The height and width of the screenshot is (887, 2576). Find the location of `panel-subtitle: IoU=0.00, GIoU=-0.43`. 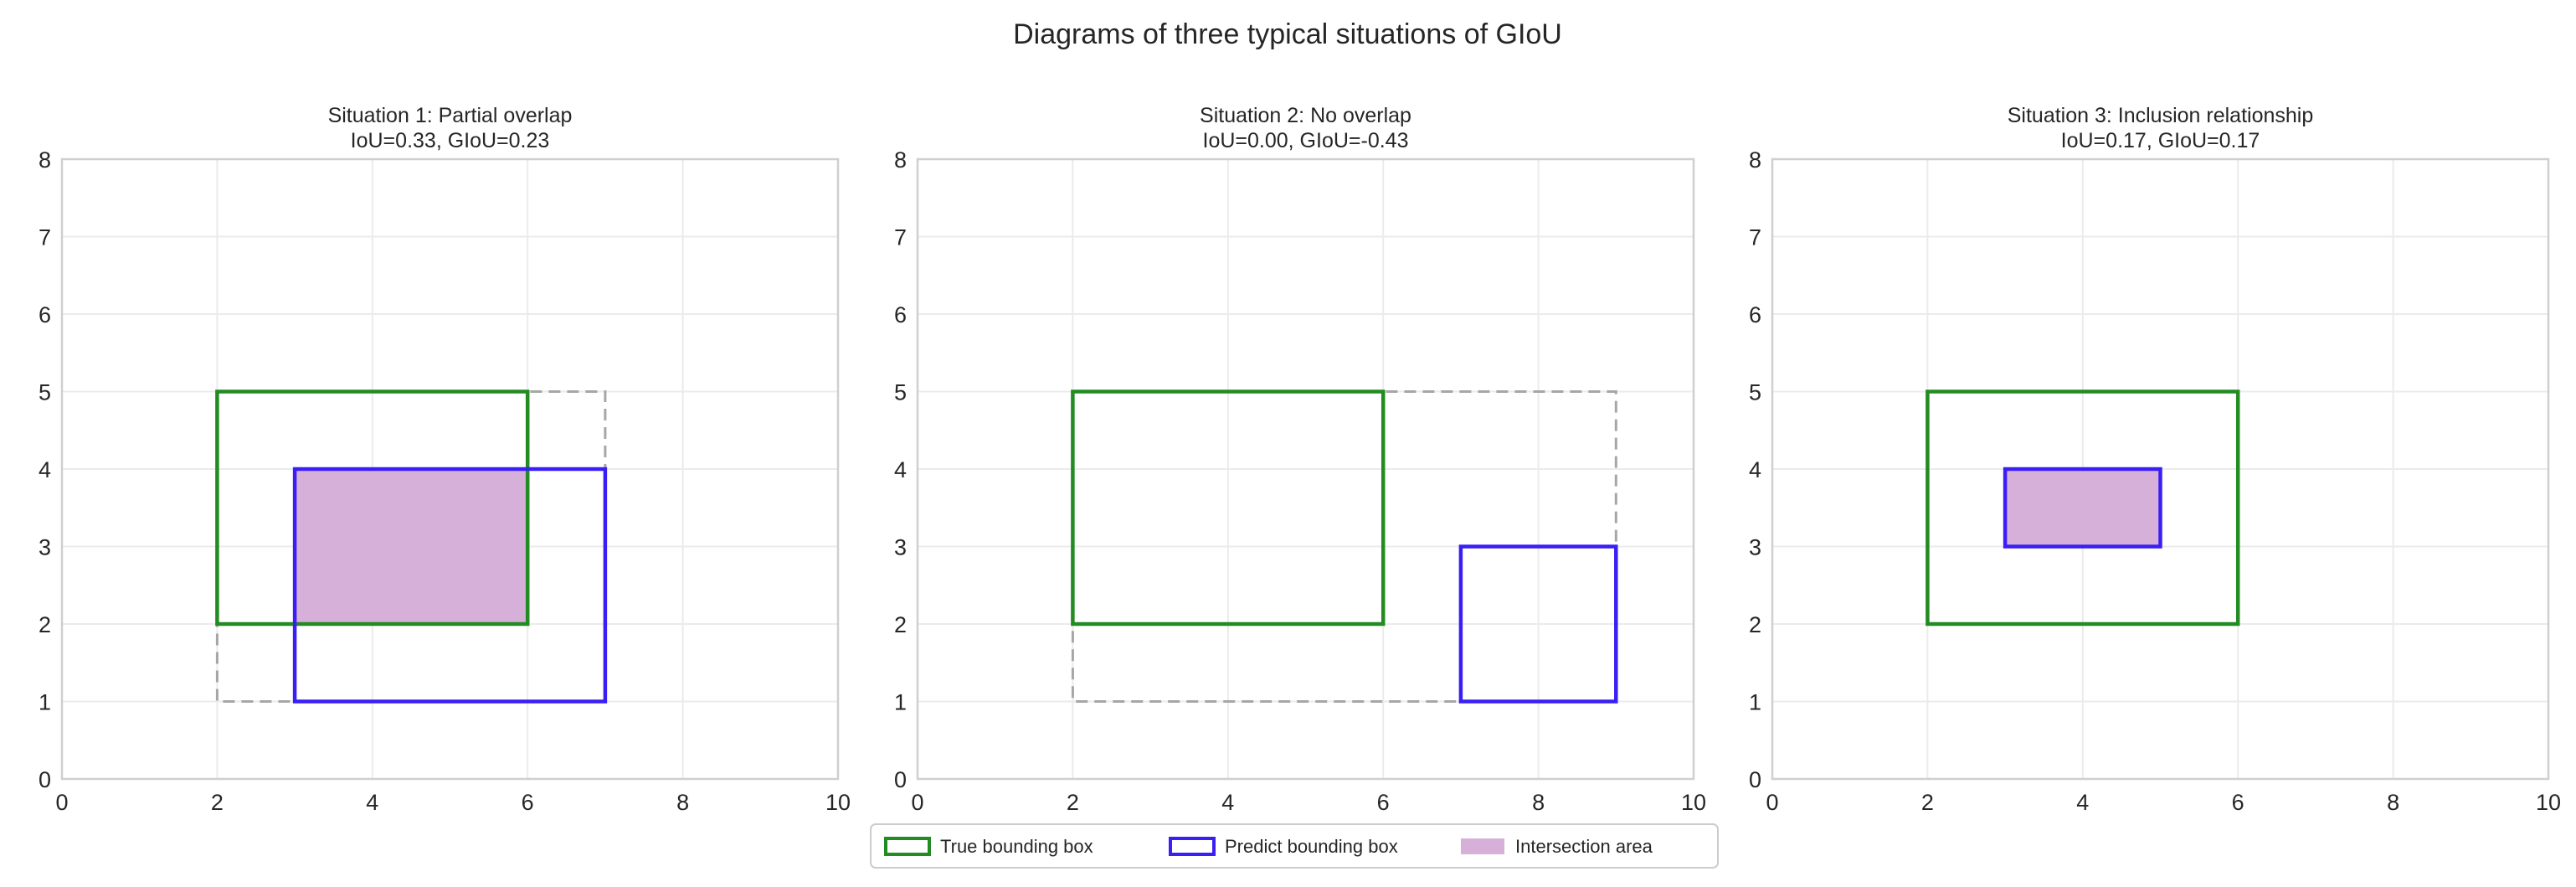

panel-subtitle: IoU=0.00, GIoU=-0.43 is located at coordinates (1306, 140).